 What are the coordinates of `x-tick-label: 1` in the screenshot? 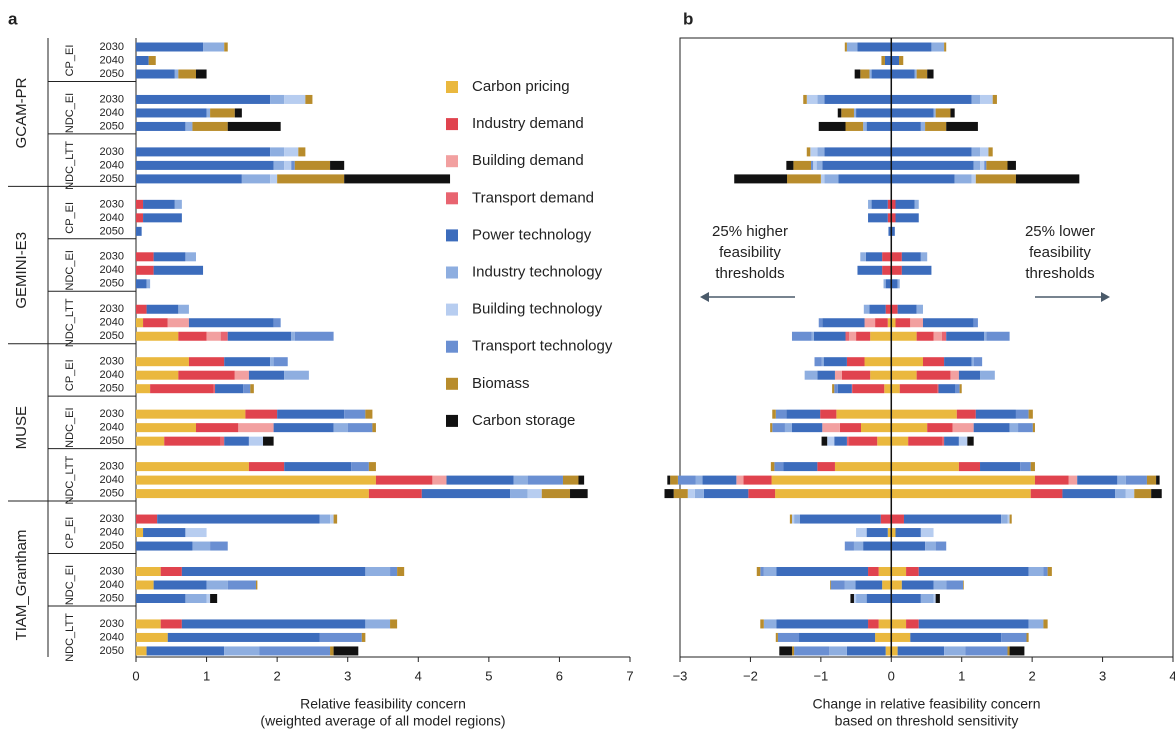 It's located at (961, 675).